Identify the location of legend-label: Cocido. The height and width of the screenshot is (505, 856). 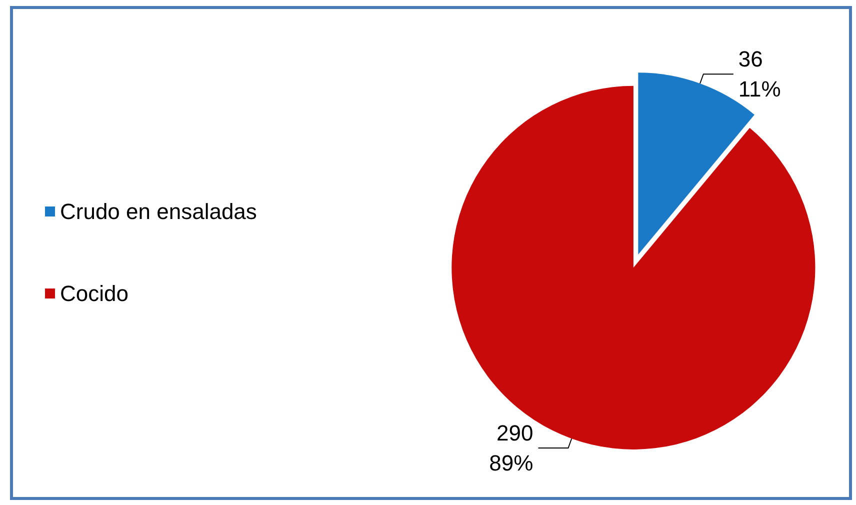
(94, 293).